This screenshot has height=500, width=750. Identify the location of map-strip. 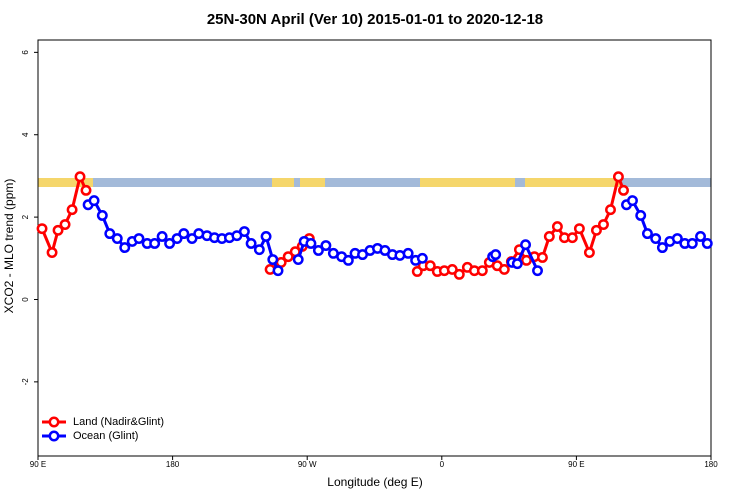
(374, 182).